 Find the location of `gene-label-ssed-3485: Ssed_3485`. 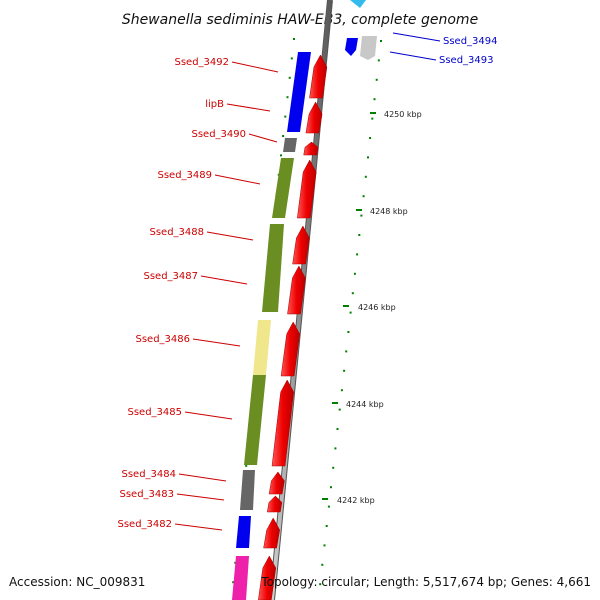

gene-label-ssed-3485: Ssed_3485 is located at coordinates (154, 412).